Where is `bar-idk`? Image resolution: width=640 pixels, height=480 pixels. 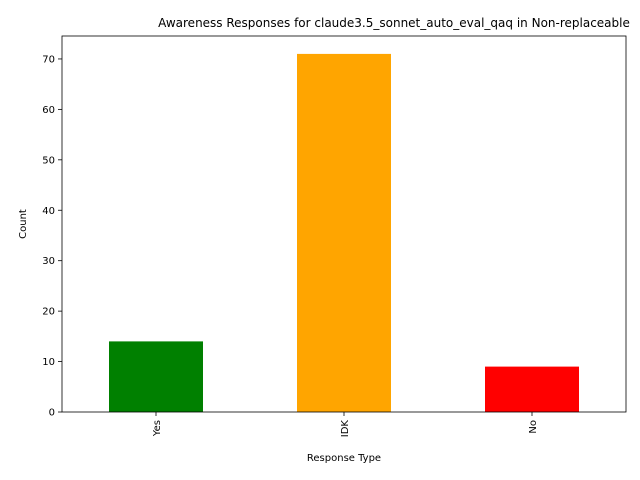 bar-idk is located at coordinates (344, 233).